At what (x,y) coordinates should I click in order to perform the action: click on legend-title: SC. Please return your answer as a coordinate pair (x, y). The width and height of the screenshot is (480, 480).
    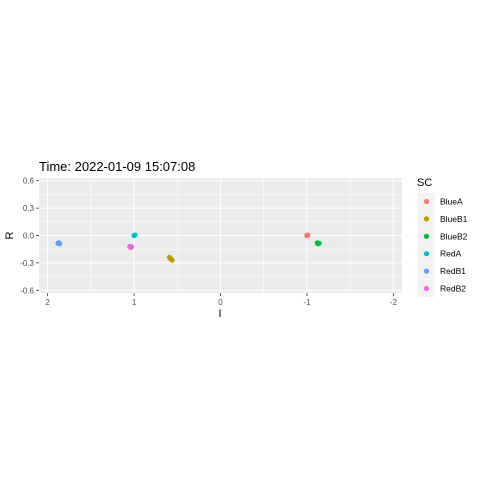
    Looking at the image, I should click on (424, 183).